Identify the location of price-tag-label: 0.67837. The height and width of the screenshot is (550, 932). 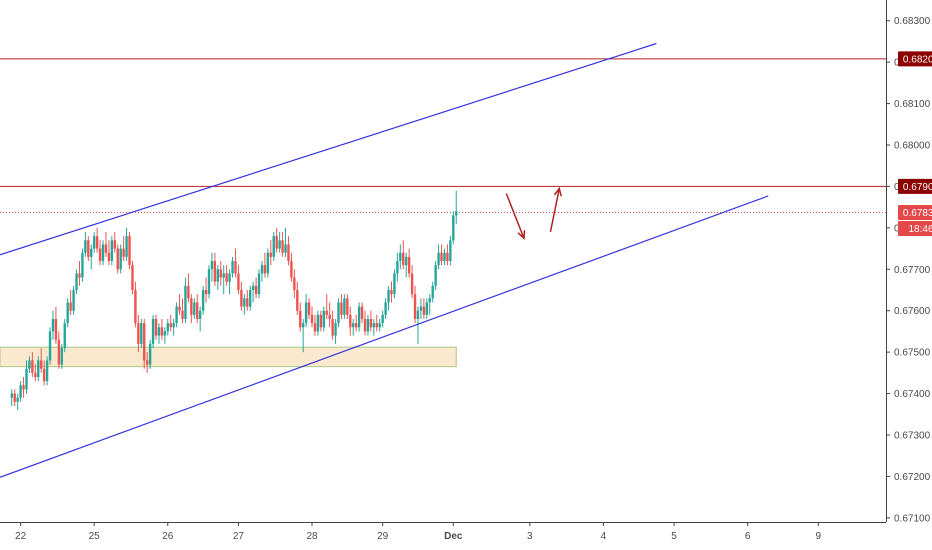
(917, 213).